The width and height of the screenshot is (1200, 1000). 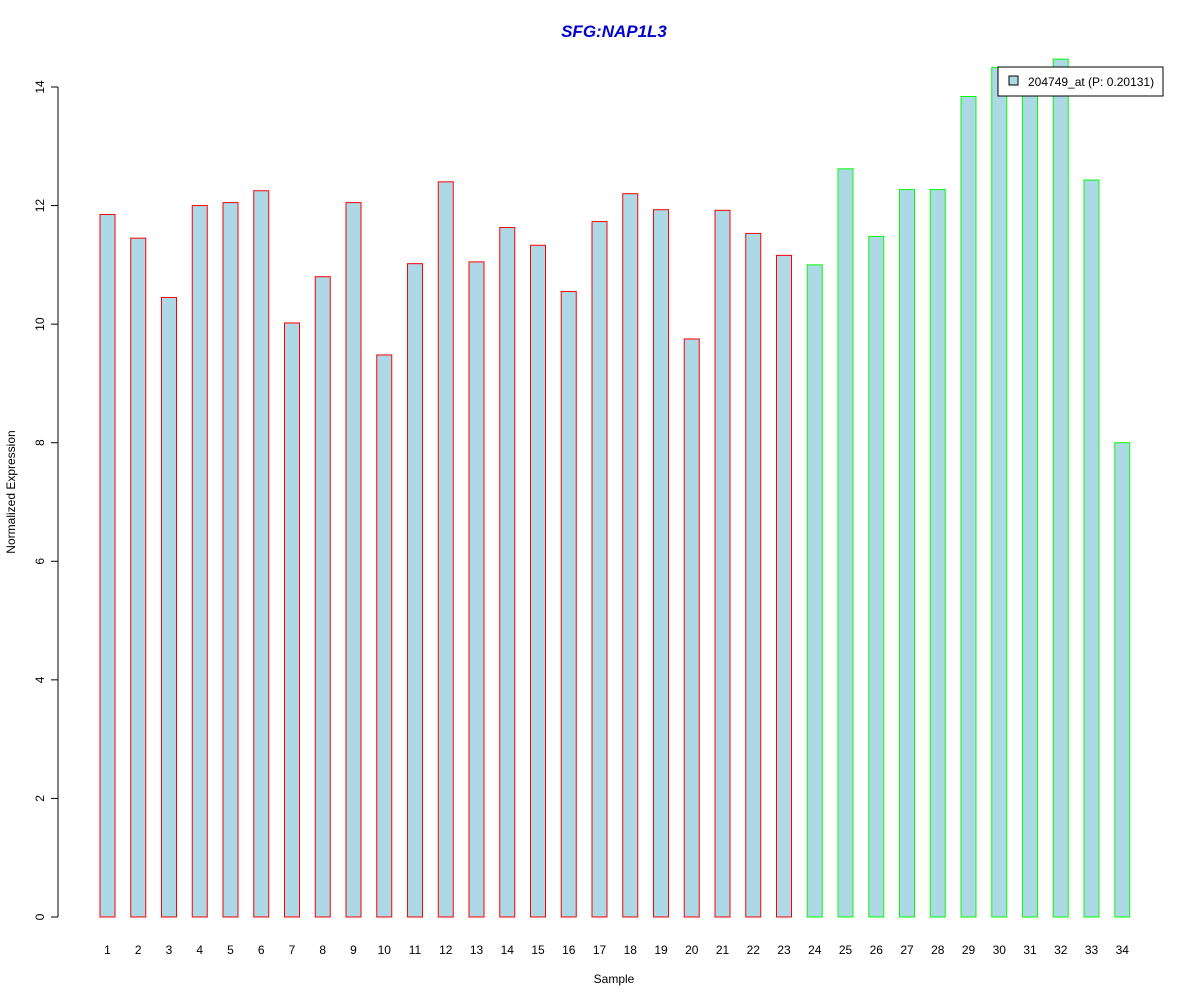 What do you see at coordinates (353, 950) in the screenshot?
I see `x-tick-label: 9` at bounding box center [353, 950].